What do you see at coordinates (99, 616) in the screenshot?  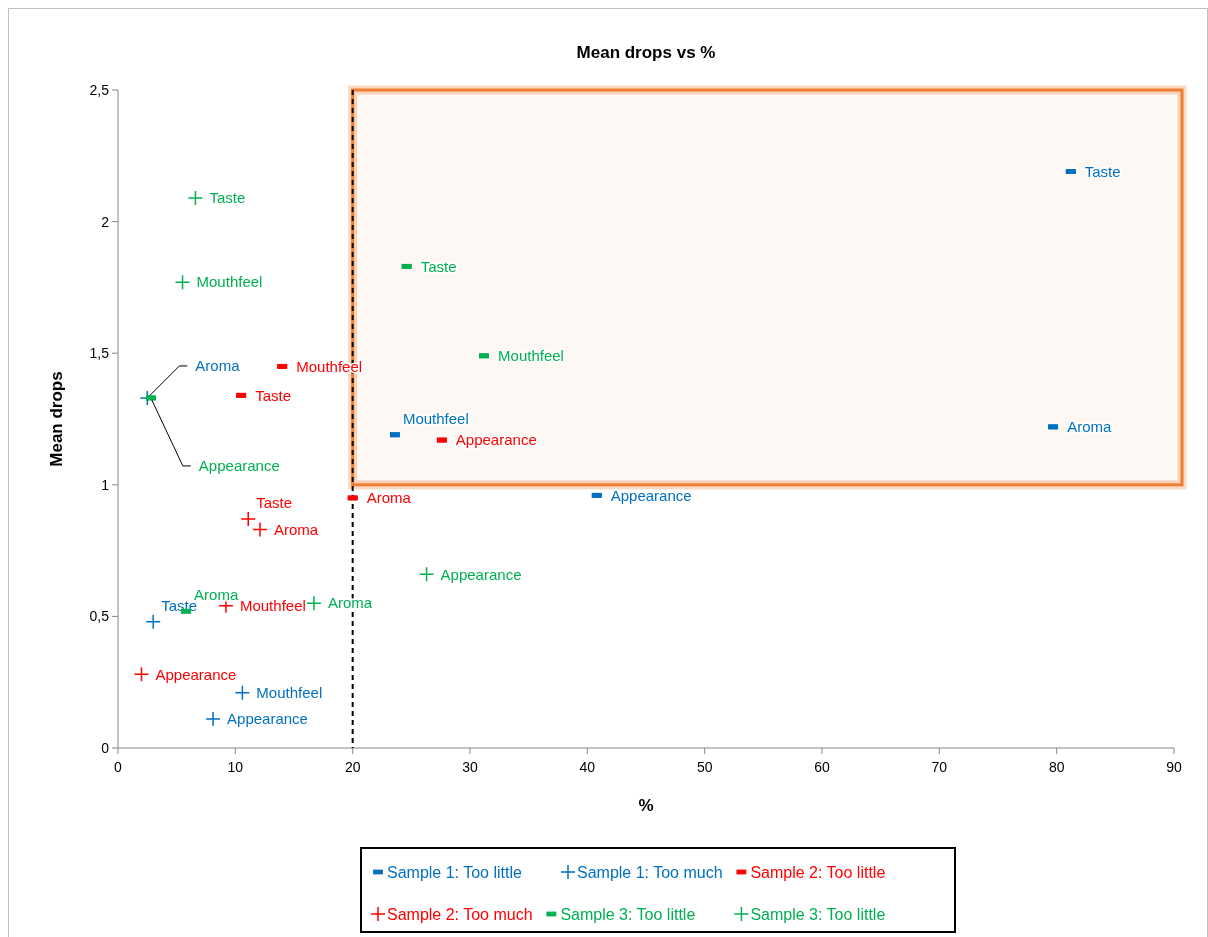 I see `y-tick-label: 0,5` at bounding box center [99, 616].